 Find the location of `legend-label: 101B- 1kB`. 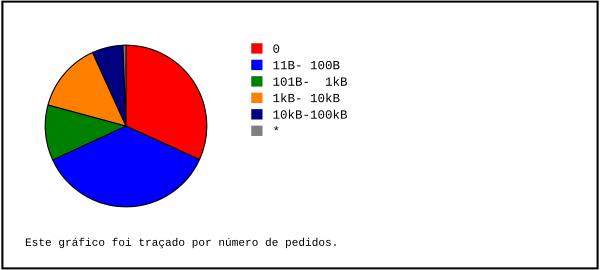

legend-label: 101B- 1kB is located at coordinates (310, 81).